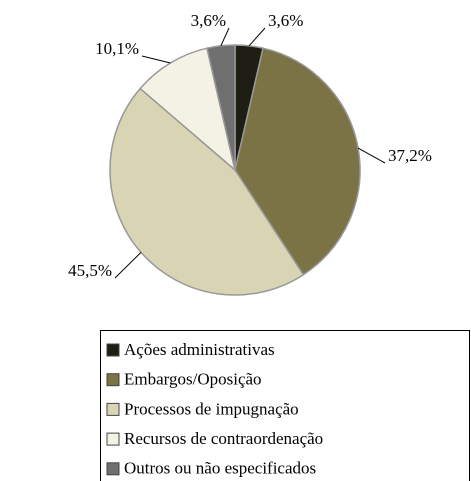 This screenshot has height=481, width=471. I want to click on legend-label: Outros ou não especificados, so click(220, 468).